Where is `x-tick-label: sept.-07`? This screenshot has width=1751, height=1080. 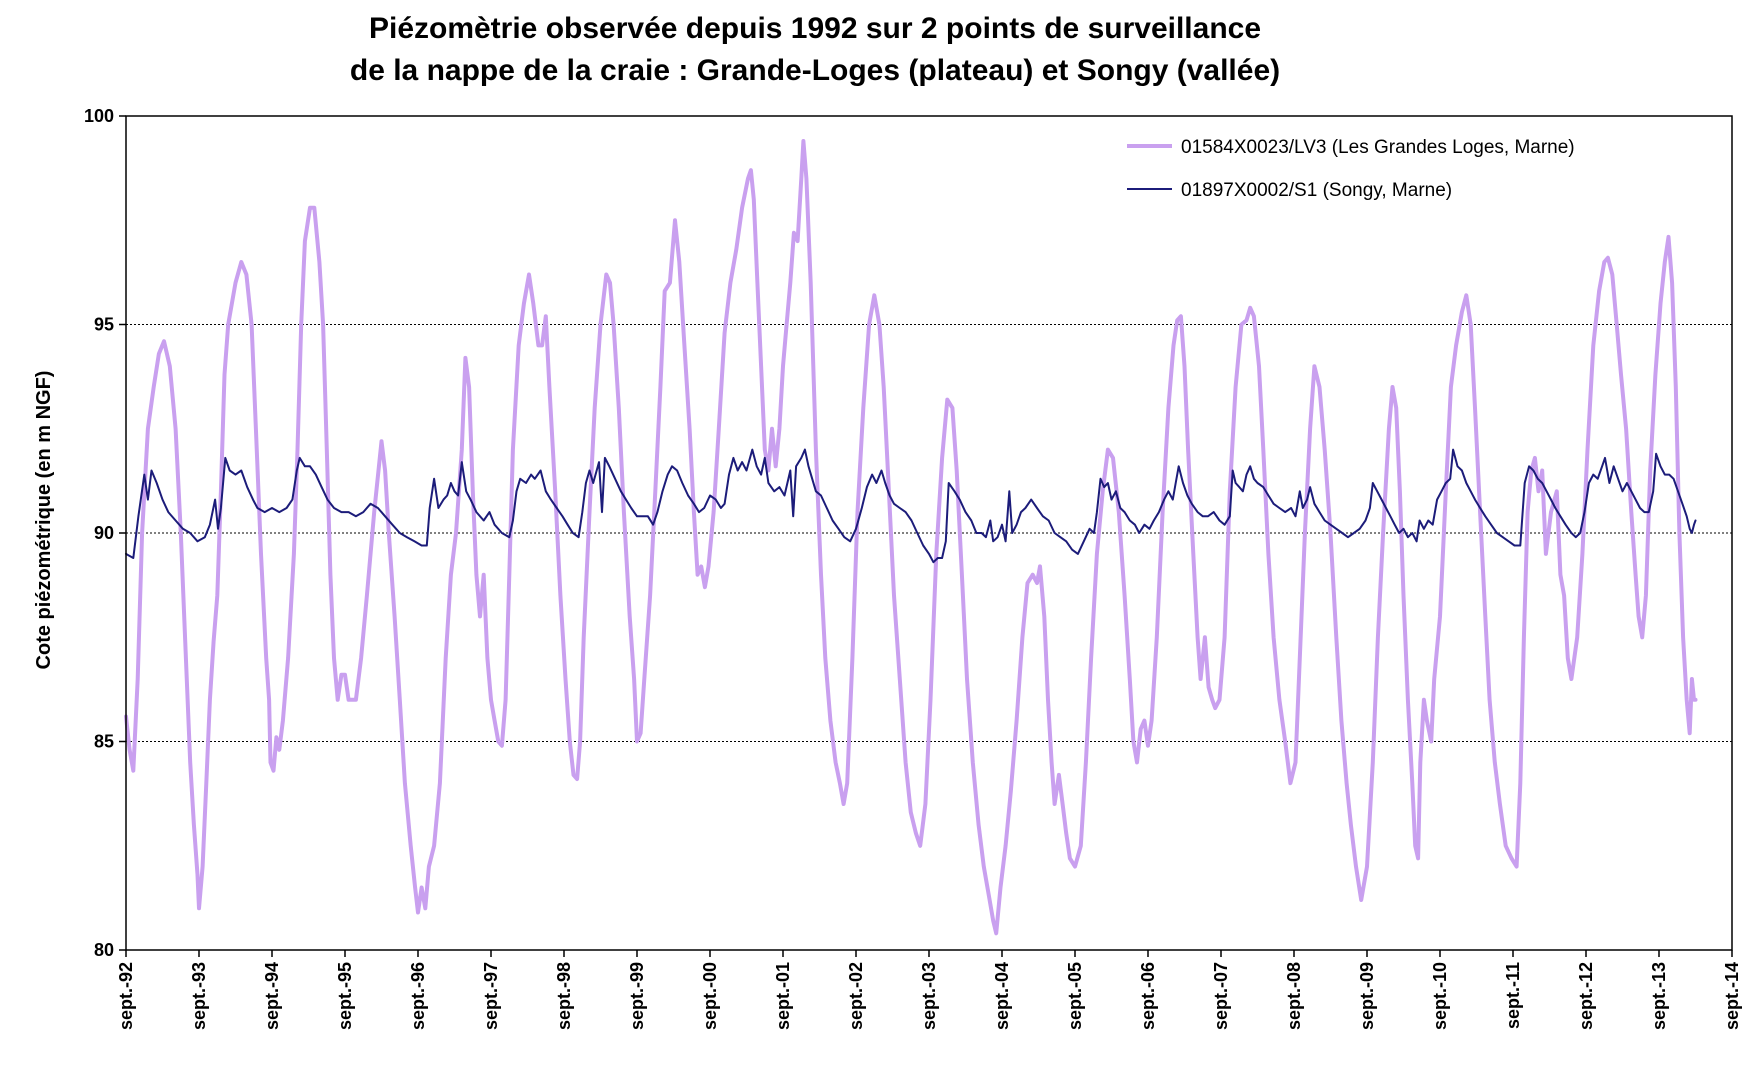 x-tick-label: sept.-07 is located at coordinates (1221, 996).